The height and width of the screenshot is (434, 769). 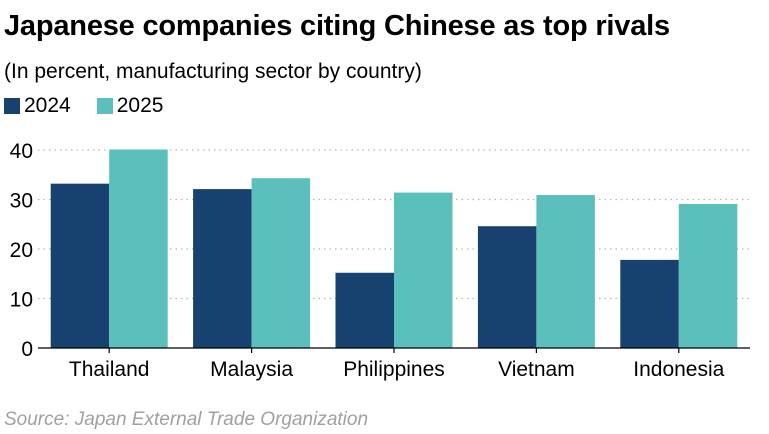 I want to click on x-tick-label-malaysia: Malaysia, so click(x=251, y=369).